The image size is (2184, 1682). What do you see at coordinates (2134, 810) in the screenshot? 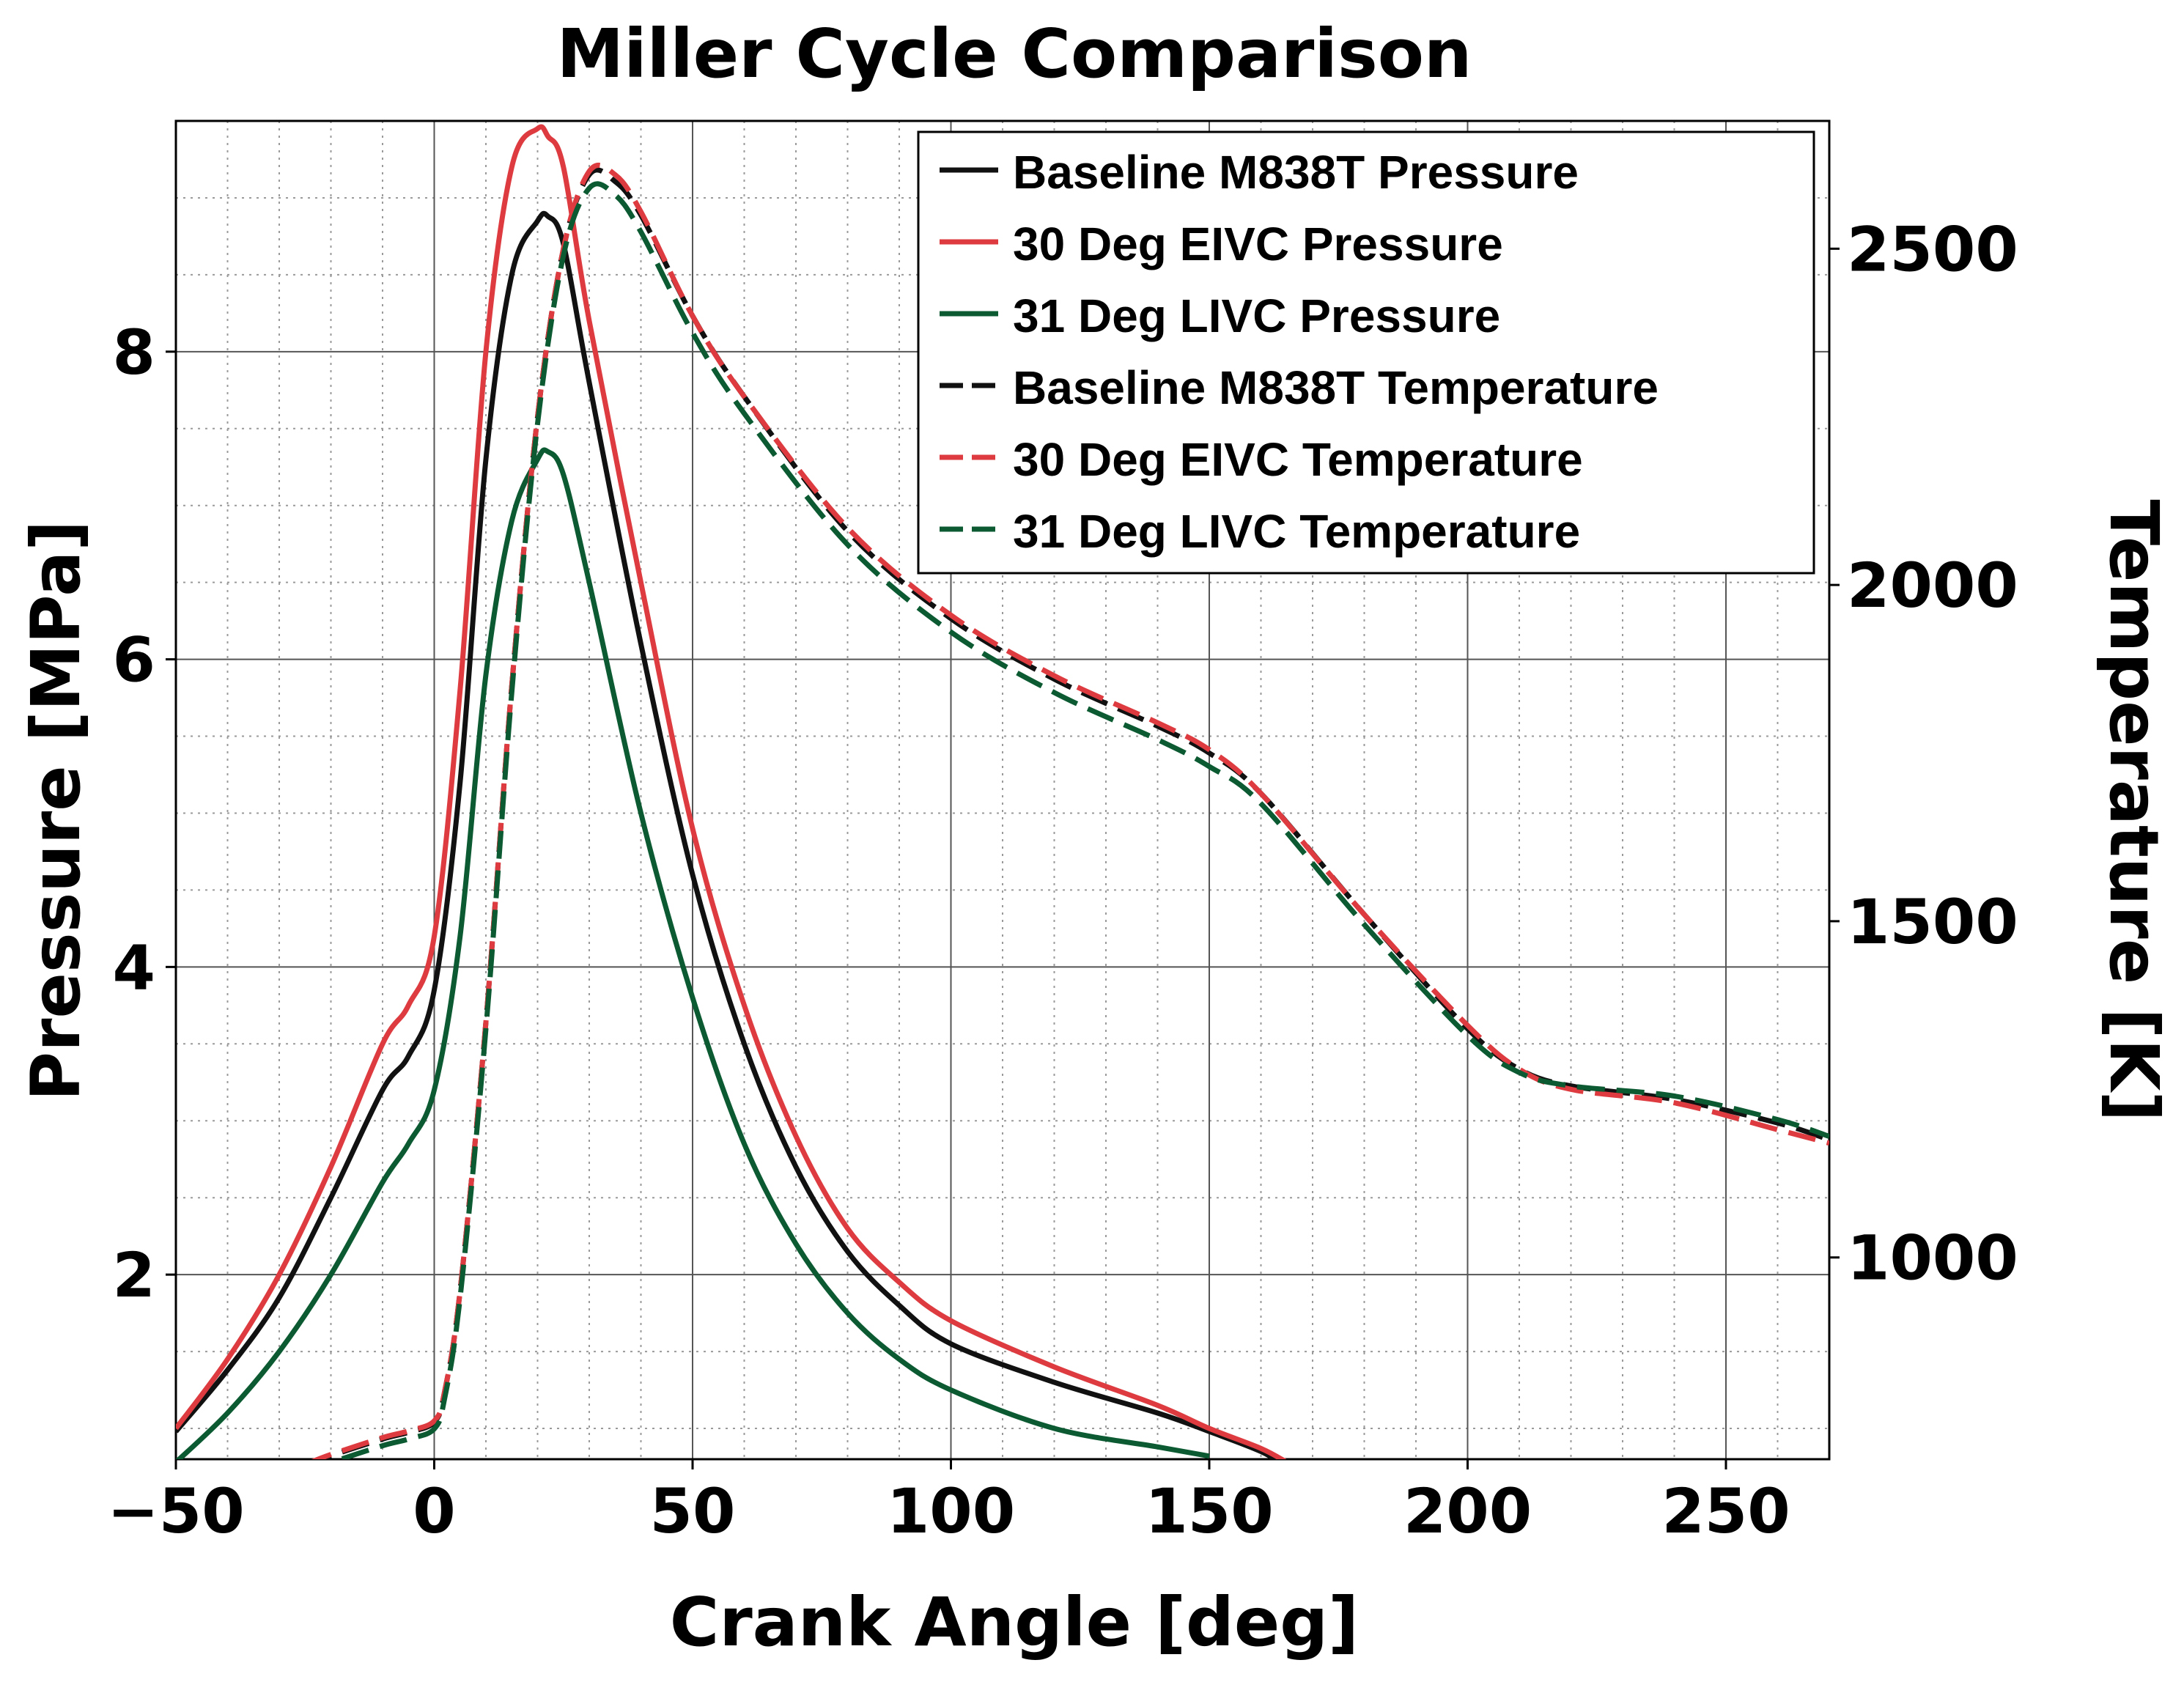
I see `y2-axis-label: Temperature [K]` at bounding box center [2134, 810].